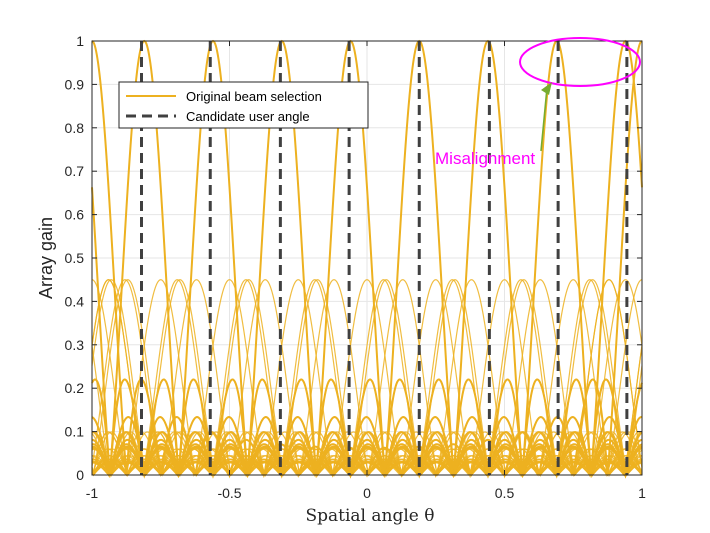 Image resolution: width=710 pixels, height=533 pixels. What do you see at coordinates (580, 62) in the screenshot?
I see `misalignment-ellipse` at bounding box center [580, 62].